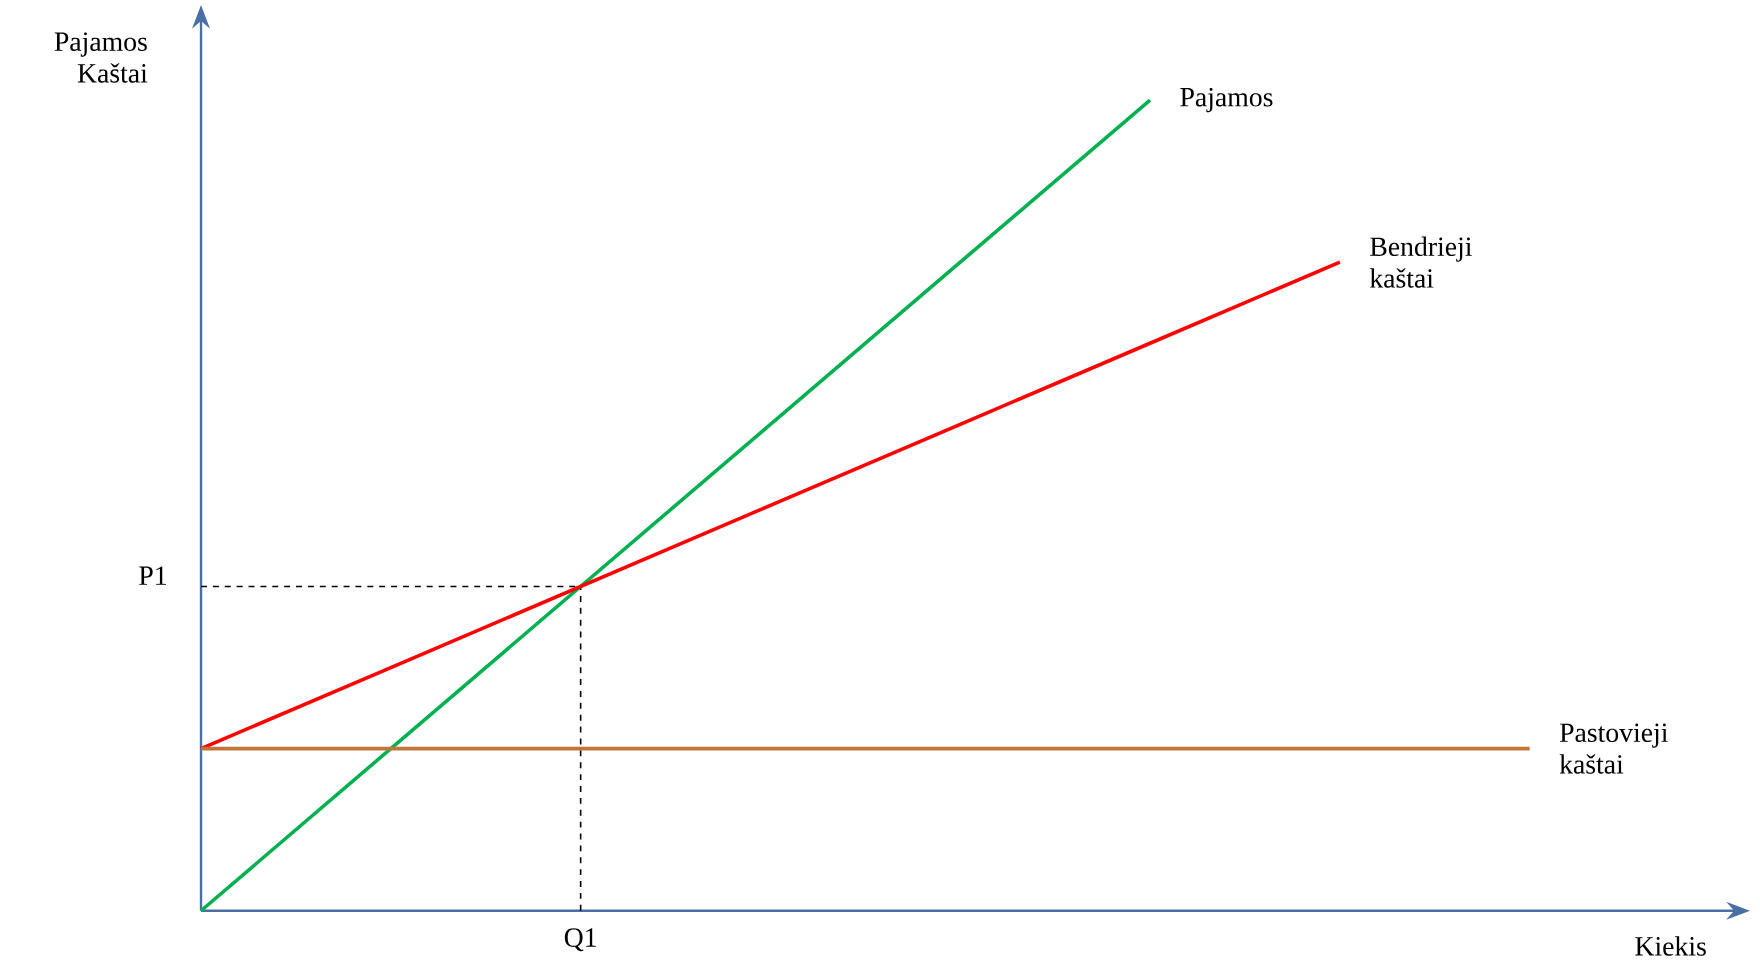 The height and width of the screenshot is (967, 1760). I want to click on x-axis-title: Kiekis, so click(1670, 946).